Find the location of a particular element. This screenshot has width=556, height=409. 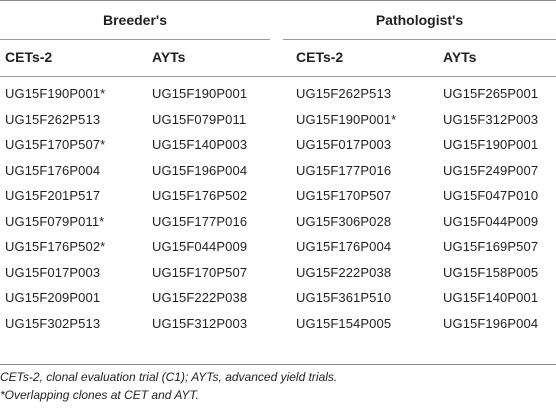

table-cell: UG15F201P517 is located at coordinates (53, 195).